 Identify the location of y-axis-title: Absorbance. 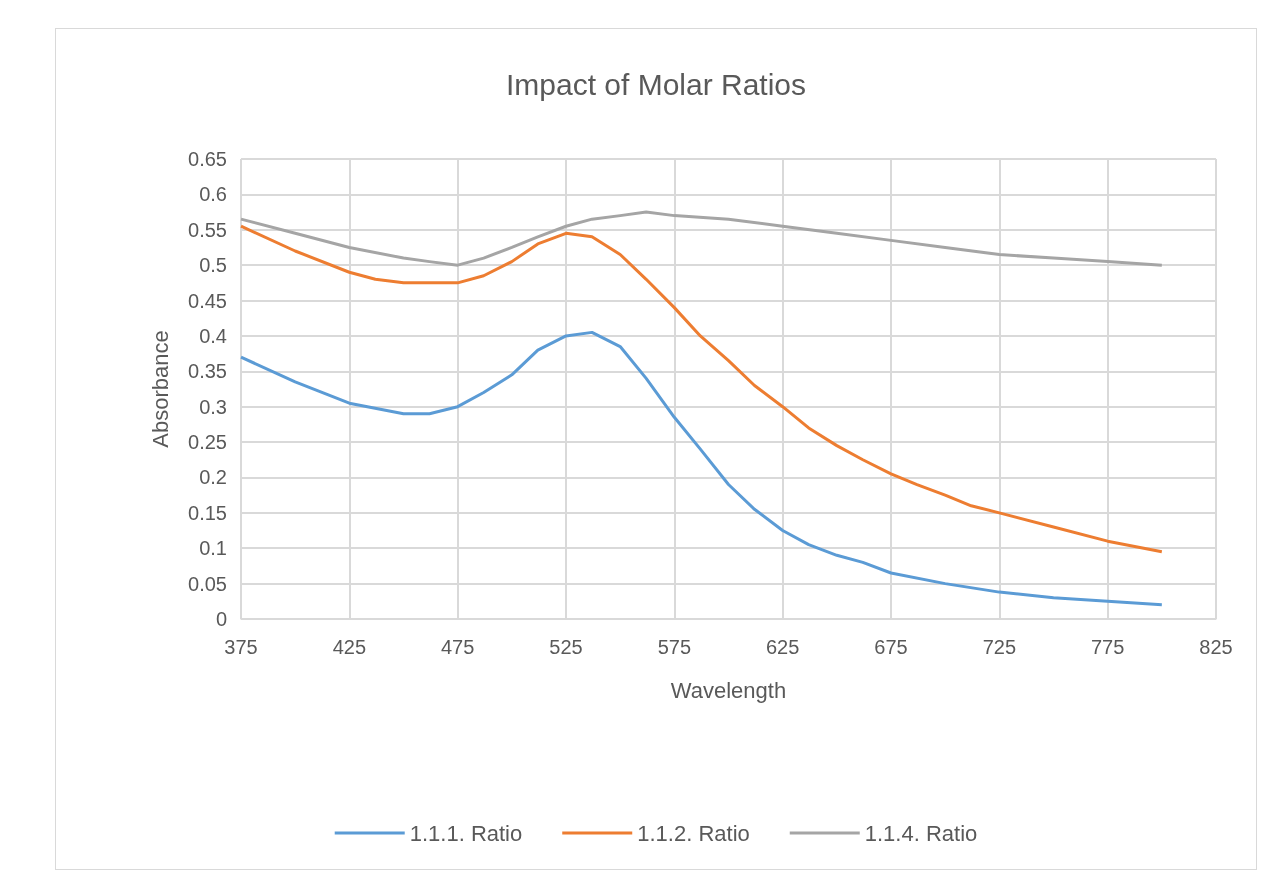
(160, 389).